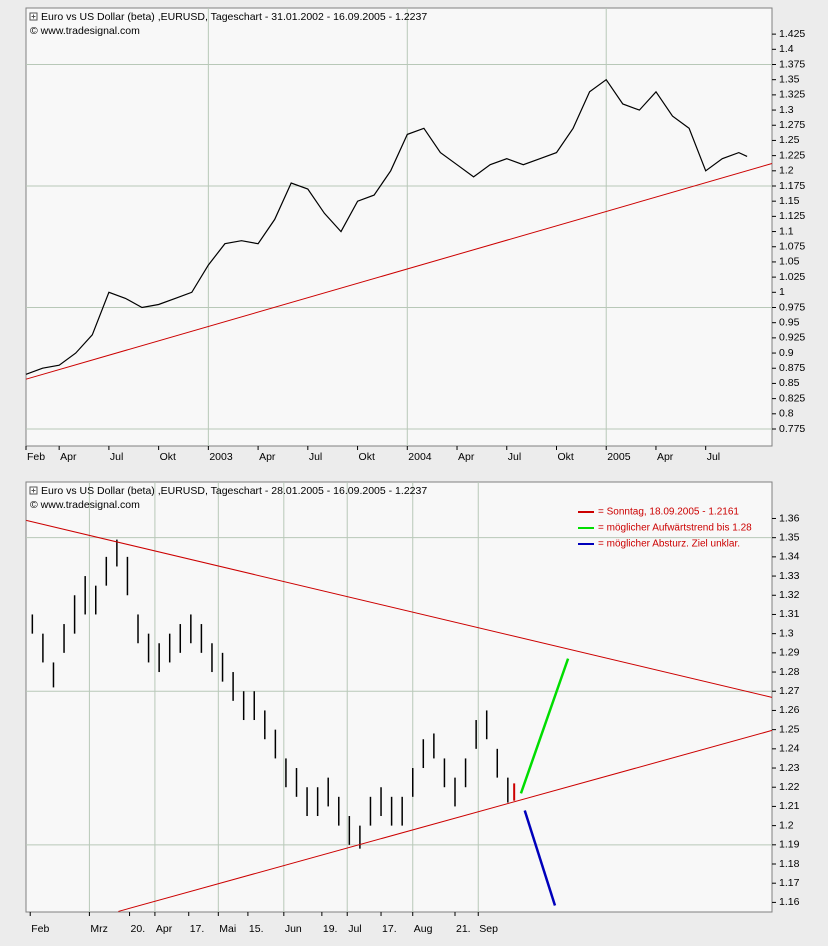 The width and height of the screenshot is (828, 946). What do you see at coordinates (293, 929) in the screenshot?
I see `x-tick-label: Jun` at bounding box center [293, 929].